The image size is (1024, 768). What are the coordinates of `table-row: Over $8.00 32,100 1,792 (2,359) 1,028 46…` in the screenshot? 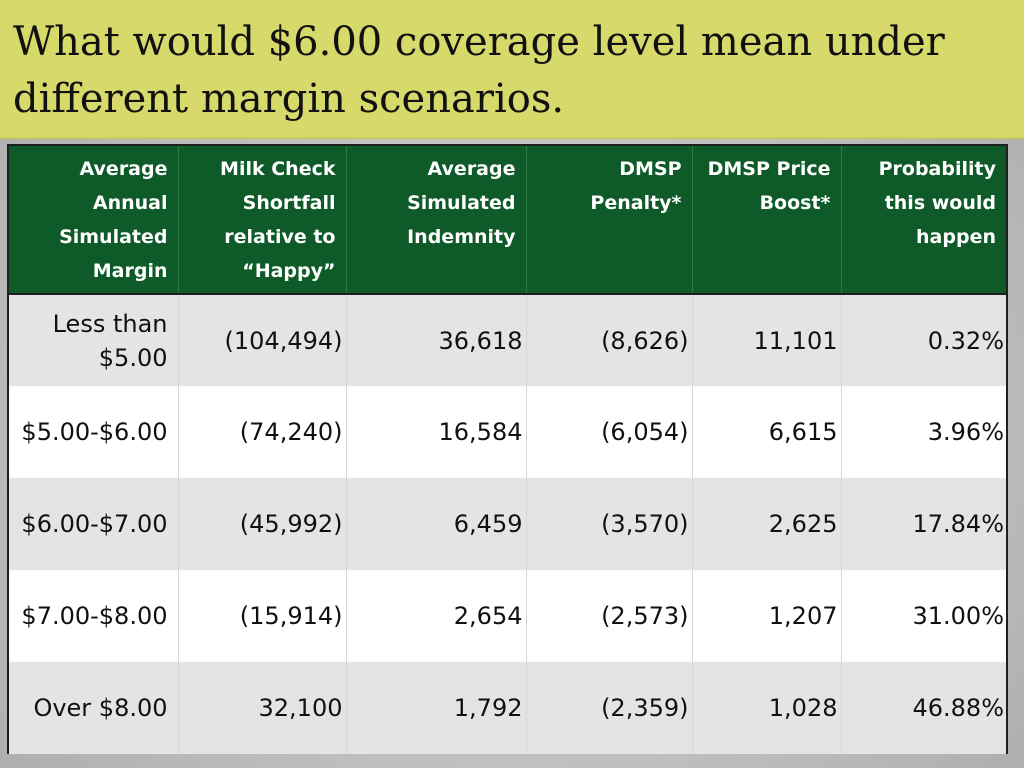 It's located at (507, 708).